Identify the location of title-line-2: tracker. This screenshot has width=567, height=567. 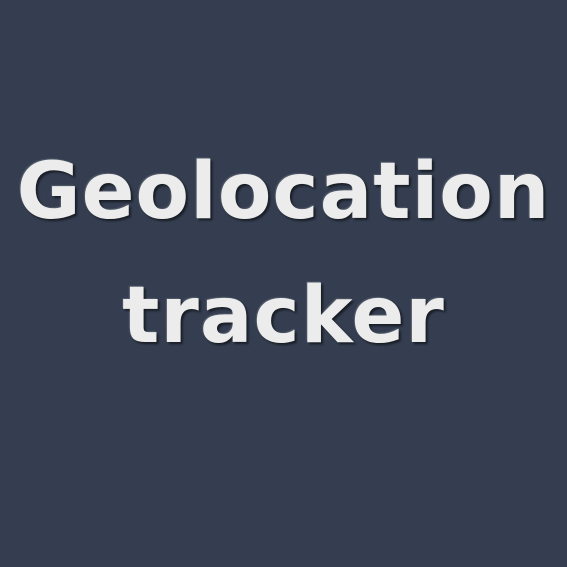
(283, 316).